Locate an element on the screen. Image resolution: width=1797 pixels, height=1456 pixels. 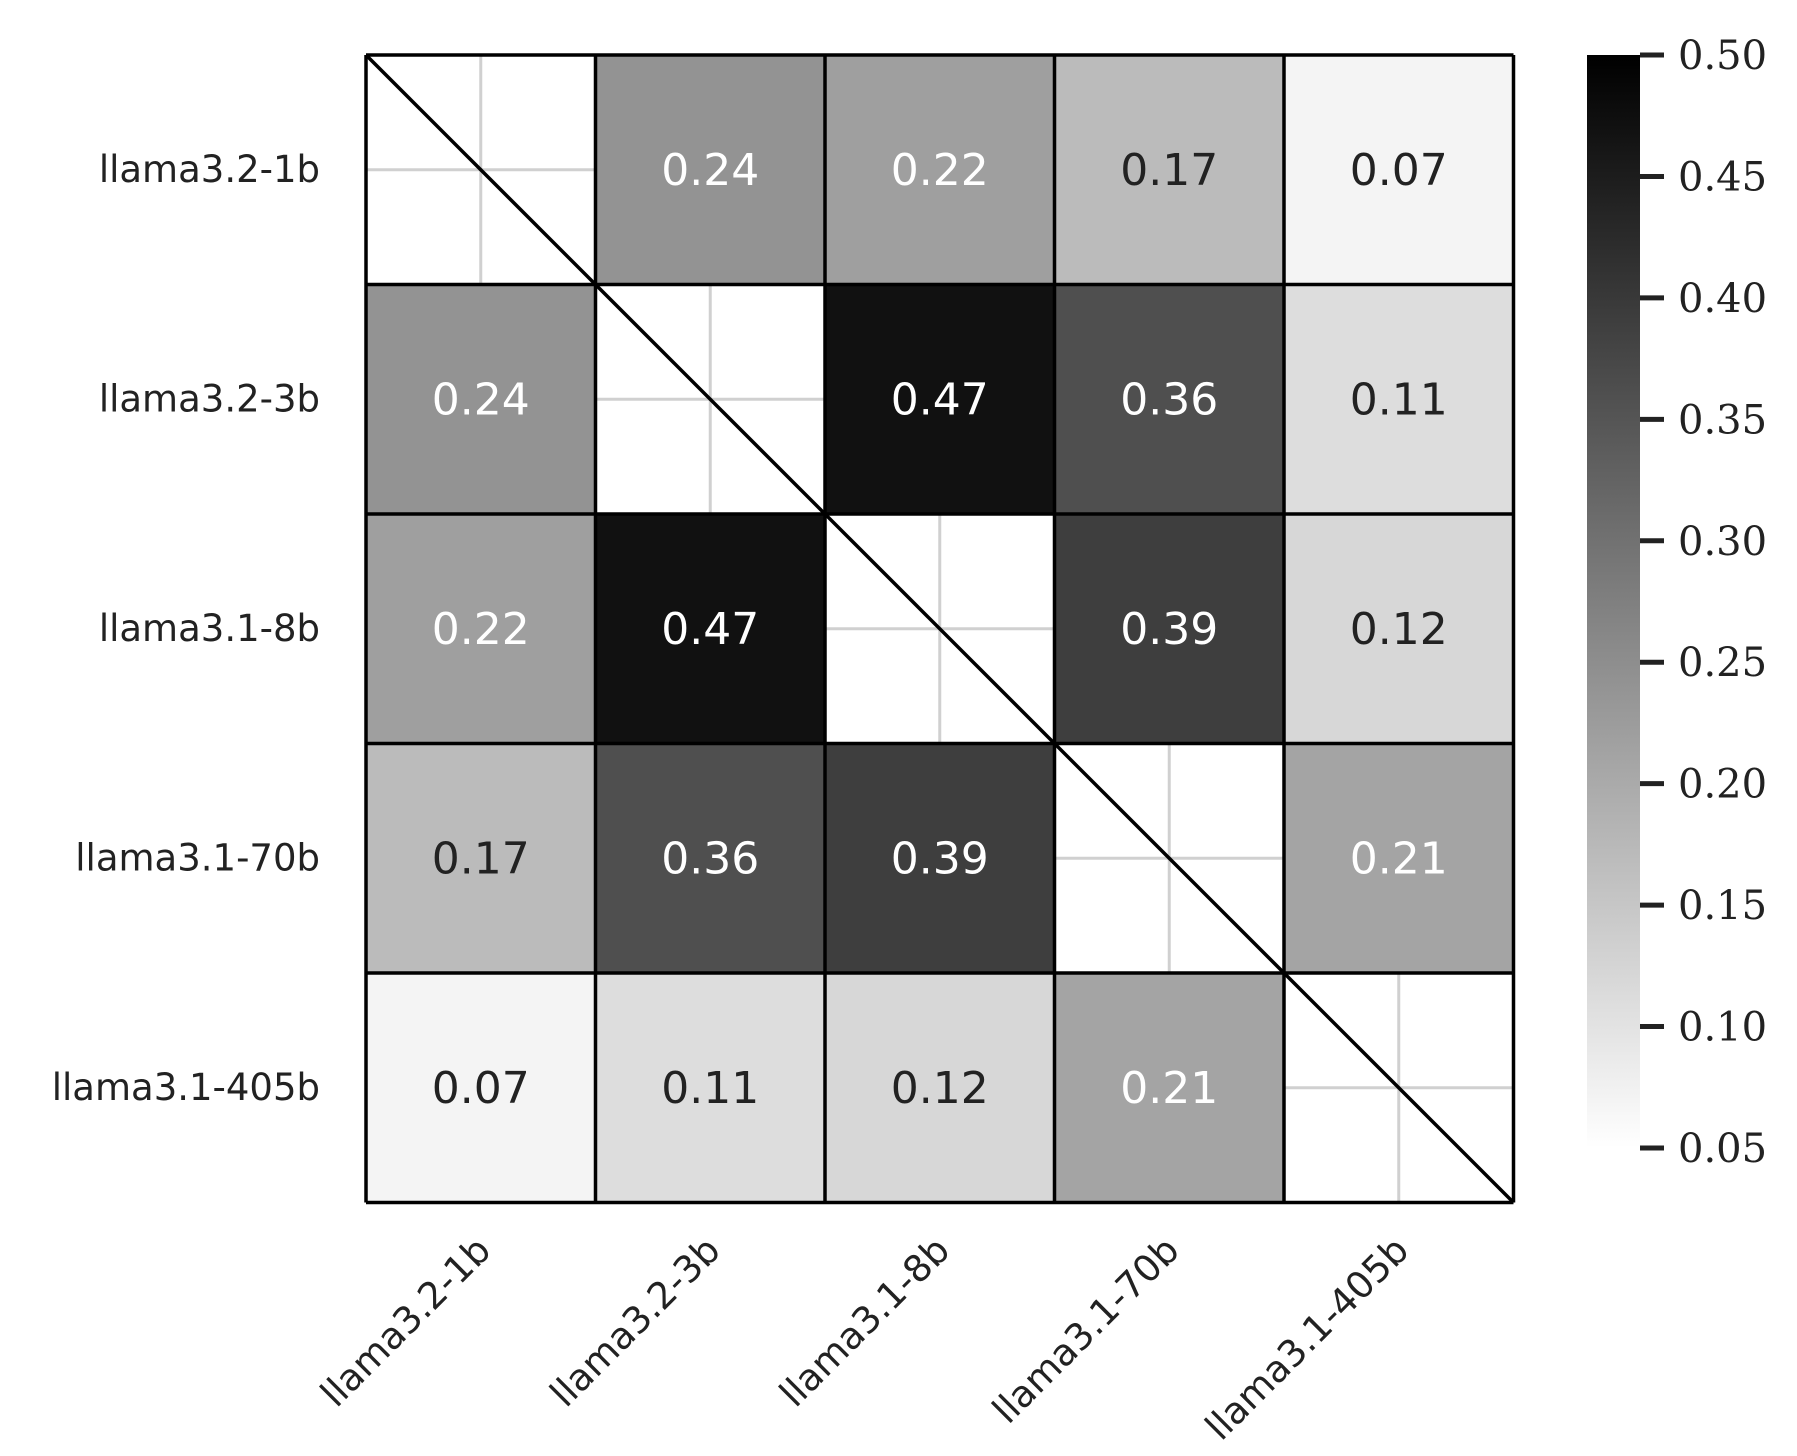
row-label: llama3.2-1b is located at coordinates (209, 169).